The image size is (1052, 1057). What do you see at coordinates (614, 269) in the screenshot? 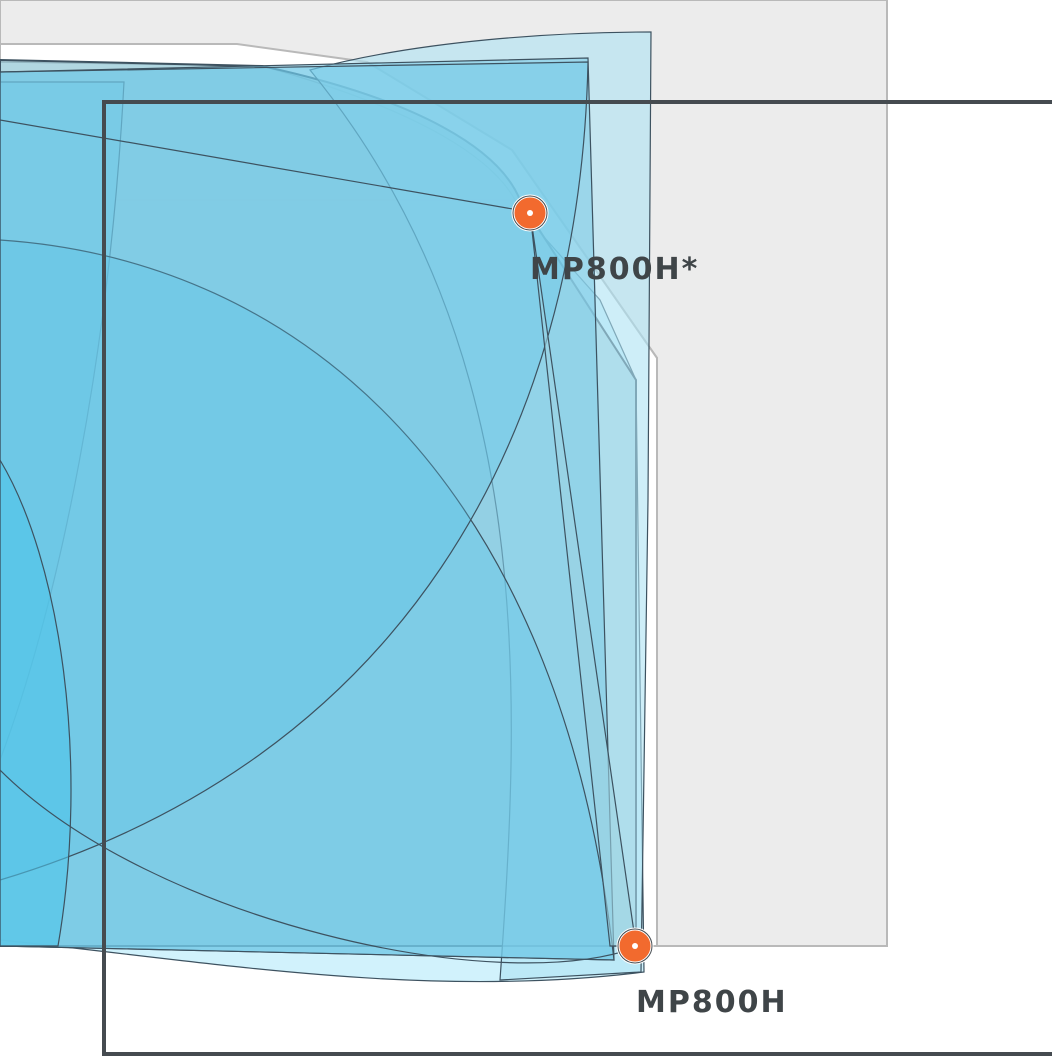
I see `marker-label-mp800h-star: MP800H*` at bounding box center [614, 269].